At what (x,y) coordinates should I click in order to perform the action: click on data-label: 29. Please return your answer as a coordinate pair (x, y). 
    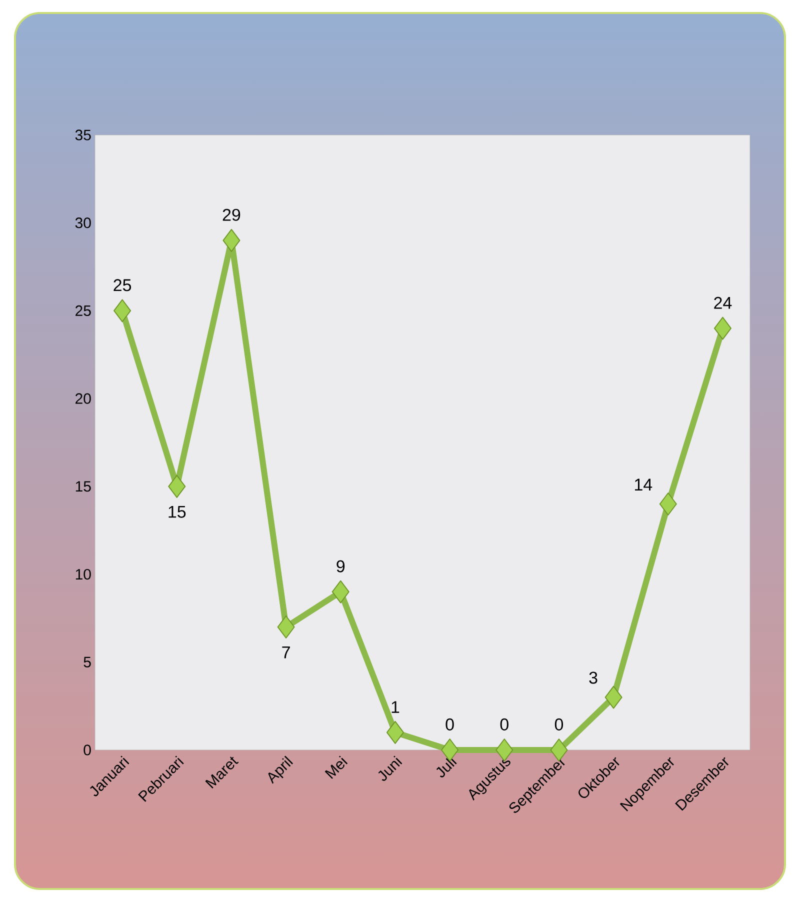
    Looking at the image, I should click on (231, 214).